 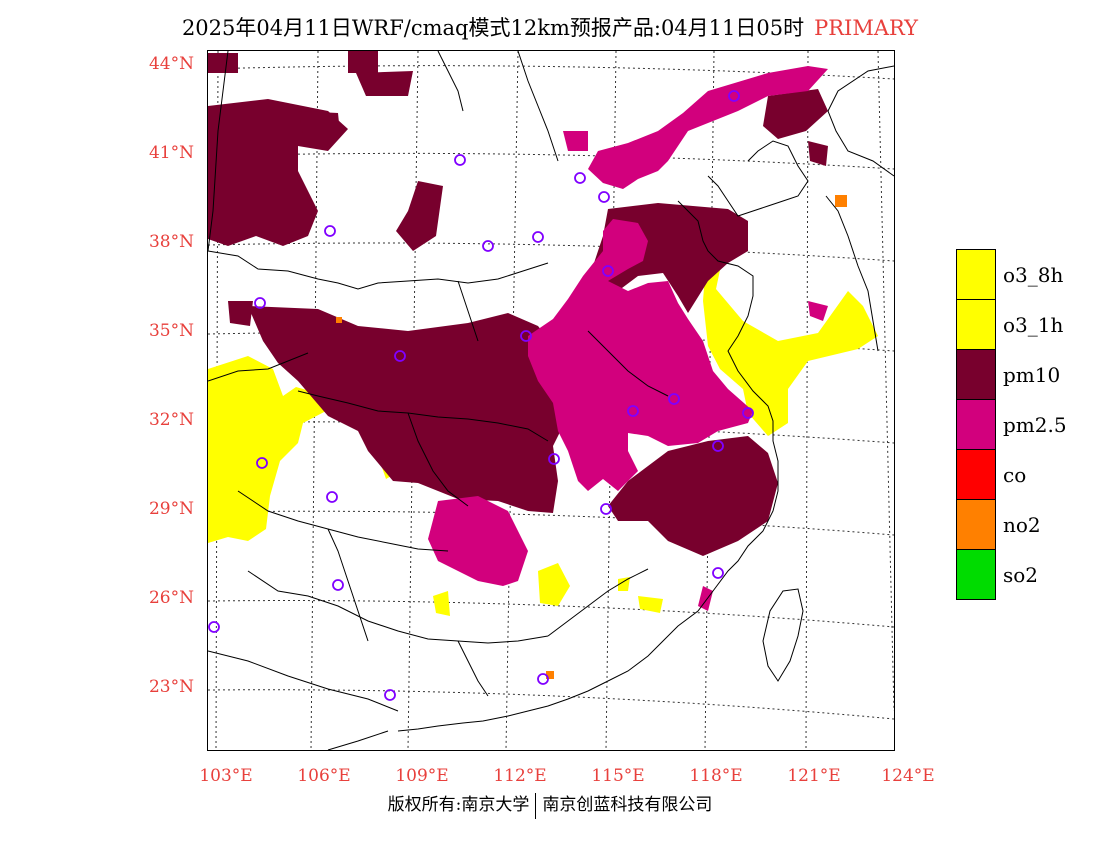 What do you see at coordinates (866, 28) in the screenshot?
I see `primary-tag: PRIMARY` at bounding box center [866, 28].